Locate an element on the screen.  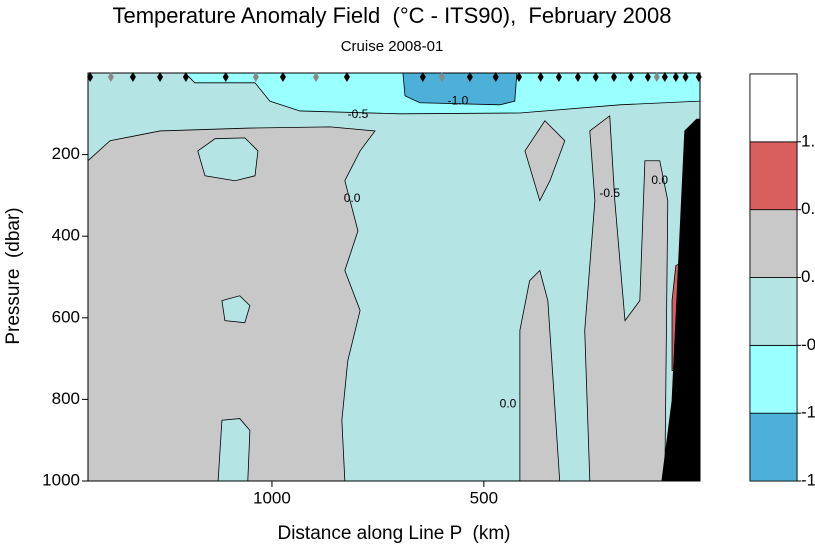
y-tick-label: 600 is located at coordinates (66, 316).